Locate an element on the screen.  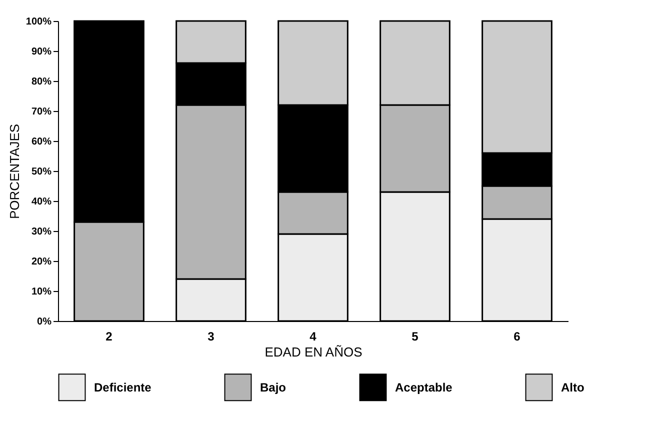
y-tick-label: 50% is located at coordinates (41, 172).